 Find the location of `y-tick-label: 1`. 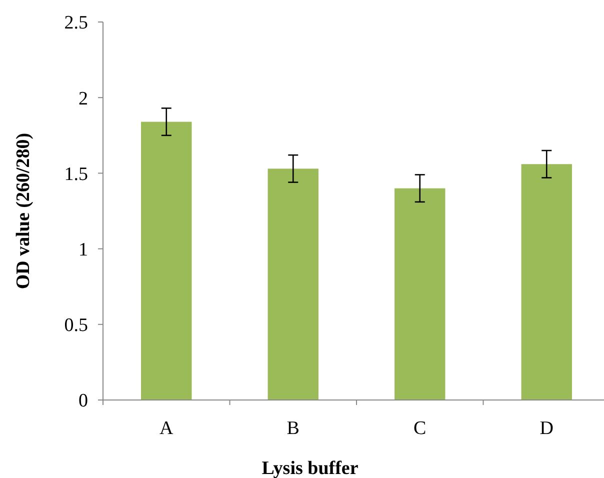

y-tick-label: 1 is located at coordinates (83, 249).